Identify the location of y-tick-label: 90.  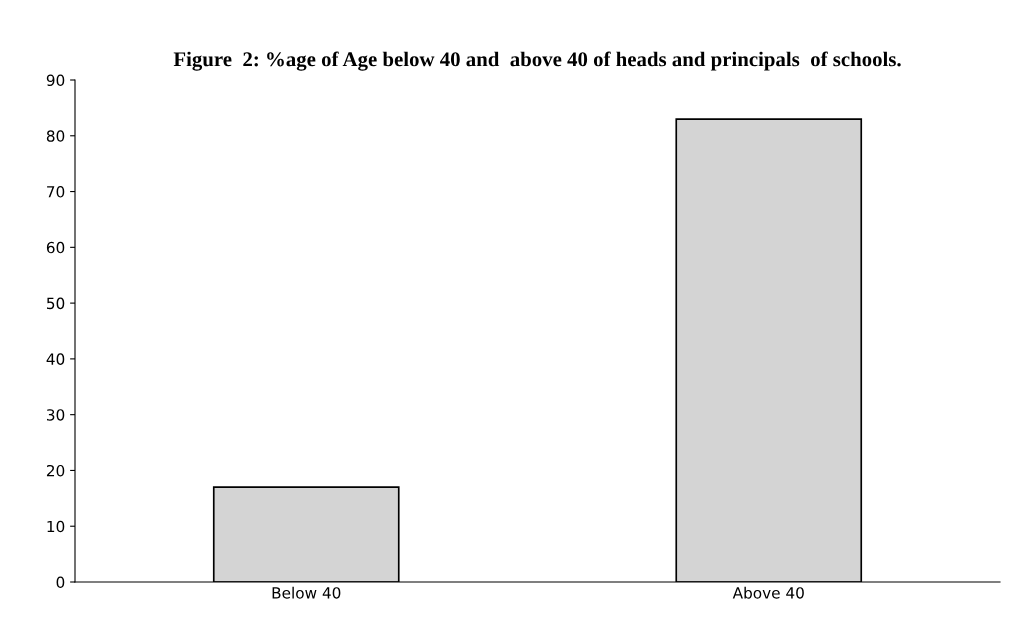
(55, 80).